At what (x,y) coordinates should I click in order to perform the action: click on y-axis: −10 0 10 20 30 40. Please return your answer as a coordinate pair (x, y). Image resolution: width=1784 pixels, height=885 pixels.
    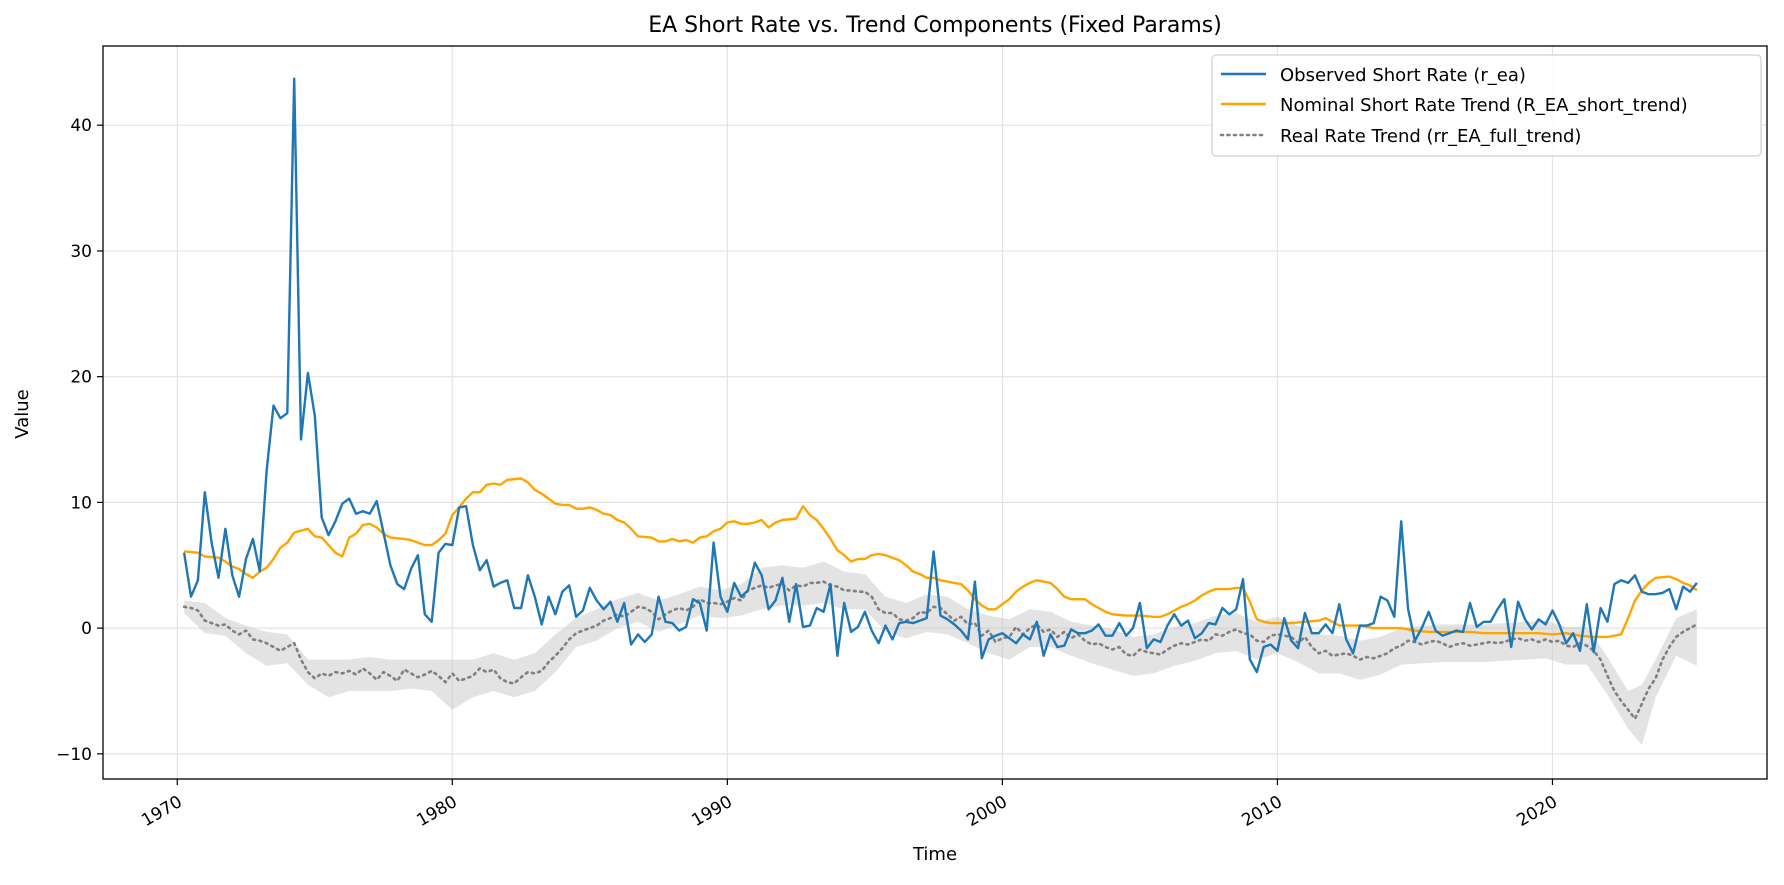
    Looking at the image, I should click on (79, 440).